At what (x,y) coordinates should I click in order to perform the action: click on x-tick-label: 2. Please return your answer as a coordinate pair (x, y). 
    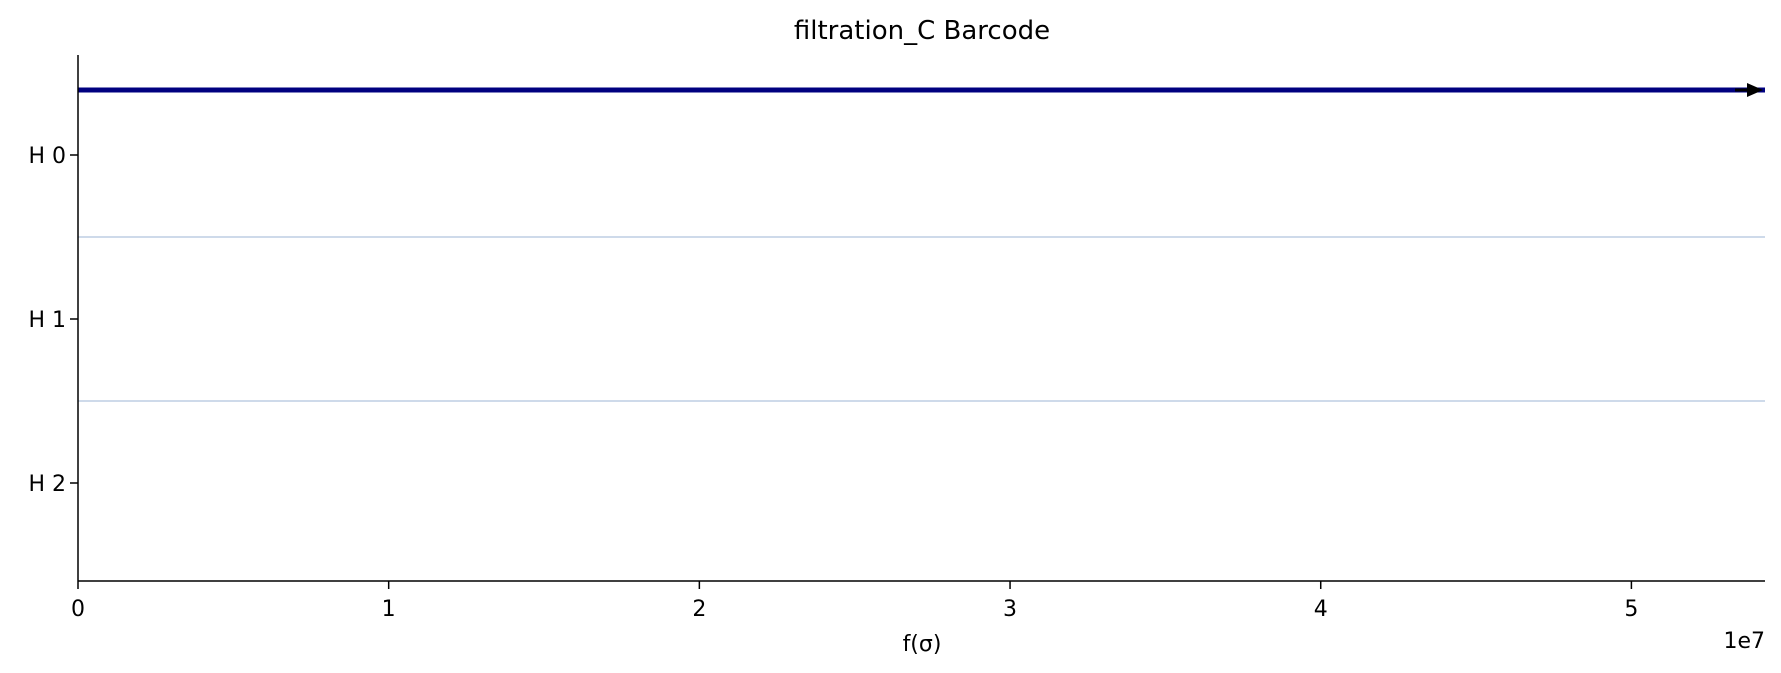
    Looking at the image, I should click on (699, 609).